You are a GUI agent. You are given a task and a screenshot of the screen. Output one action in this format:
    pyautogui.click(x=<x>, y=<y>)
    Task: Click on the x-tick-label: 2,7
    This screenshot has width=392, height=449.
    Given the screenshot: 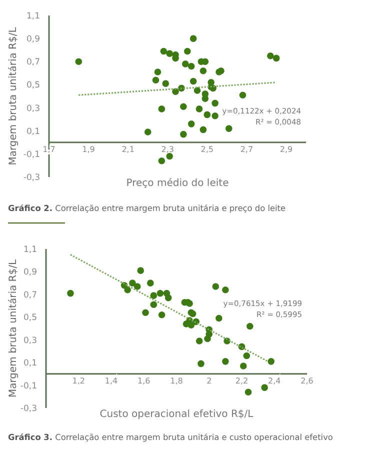 What is the action you would take?
    pyautogui.click(x=247, y=149)
    